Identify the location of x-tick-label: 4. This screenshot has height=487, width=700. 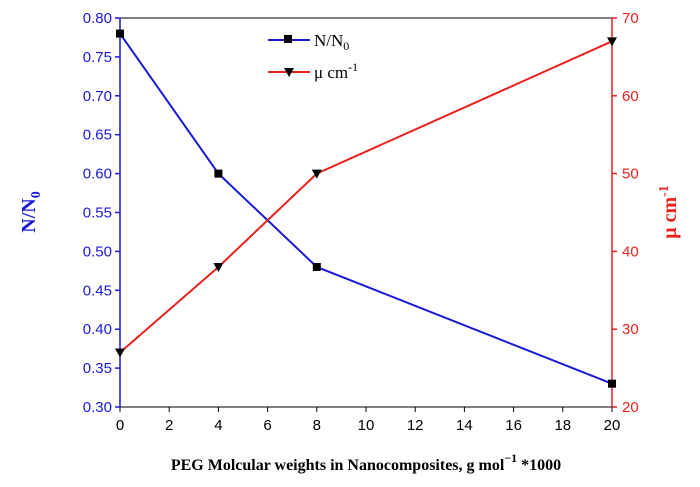
(218, 425).